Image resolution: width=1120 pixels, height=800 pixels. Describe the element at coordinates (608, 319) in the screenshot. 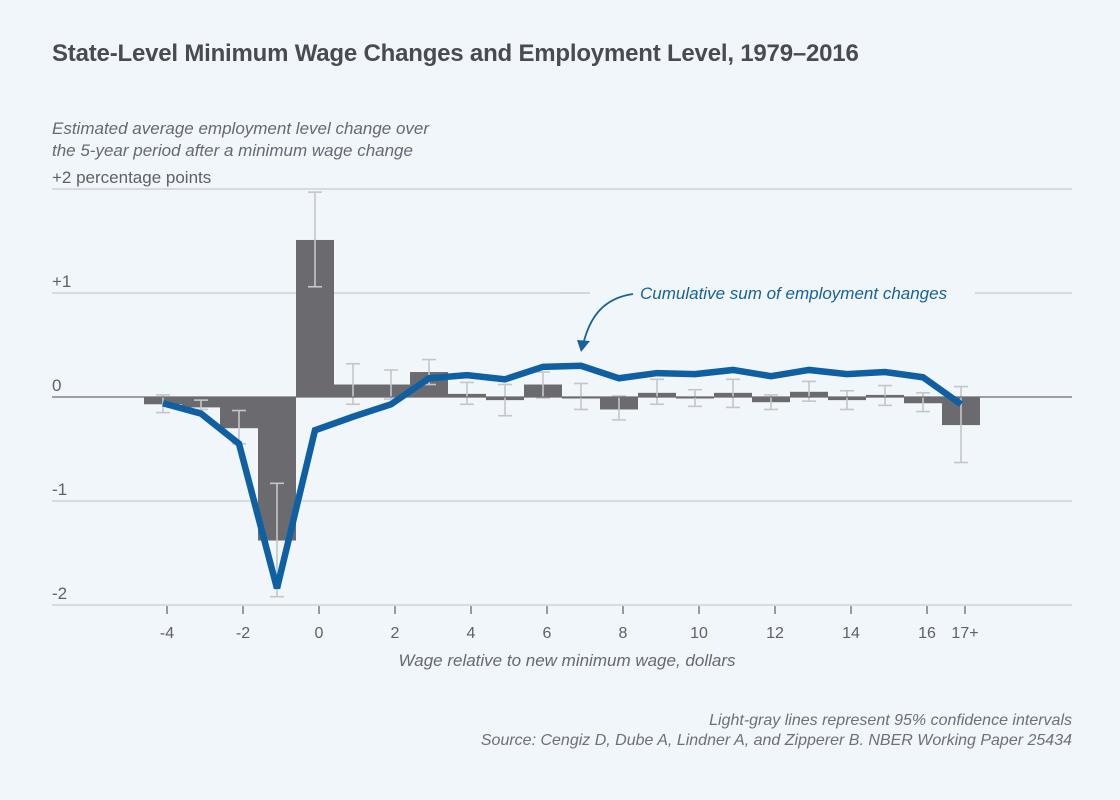

I see `annotation-arrow-shaft` at that location.